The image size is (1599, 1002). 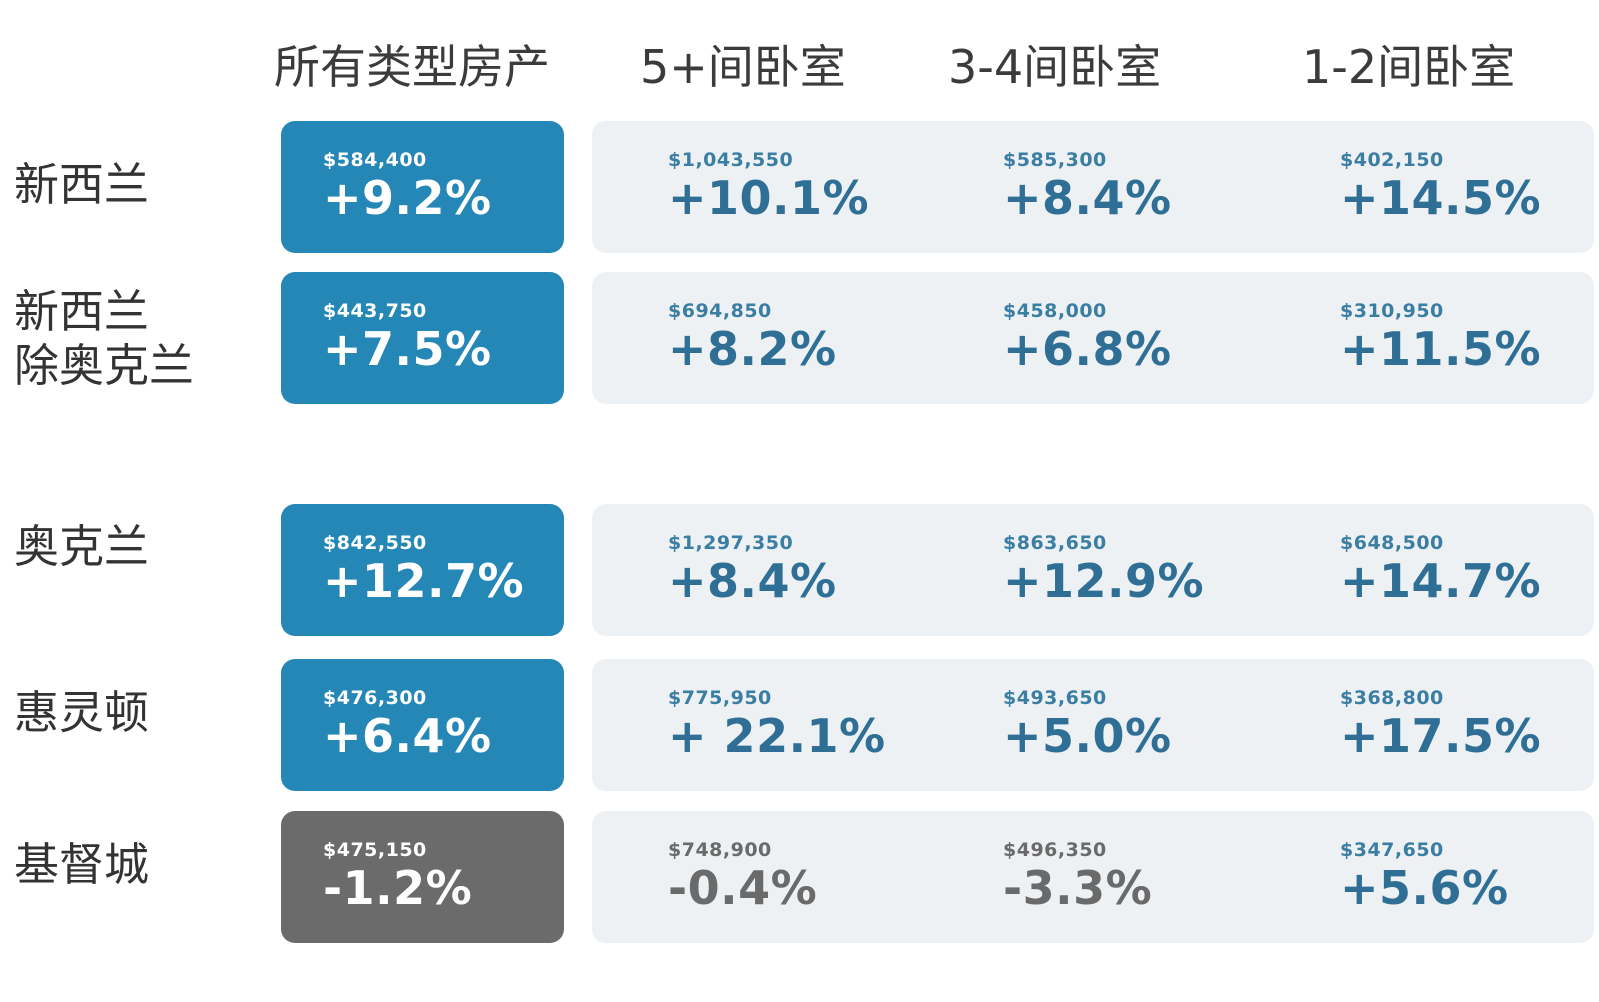 What do you see at coordinates (1441, 581) in the screenshot?
I see `annual-change: +14.7%` at bounding box center [1441, 581].